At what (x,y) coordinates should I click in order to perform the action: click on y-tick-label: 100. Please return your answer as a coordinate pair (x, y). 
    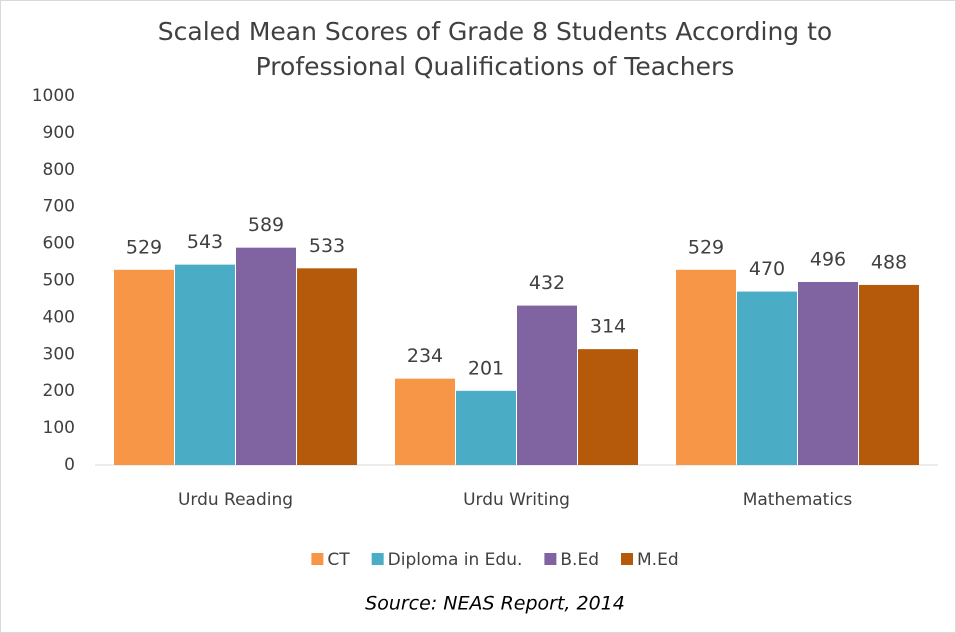
    Looking at the image, I should click on (59, 428).